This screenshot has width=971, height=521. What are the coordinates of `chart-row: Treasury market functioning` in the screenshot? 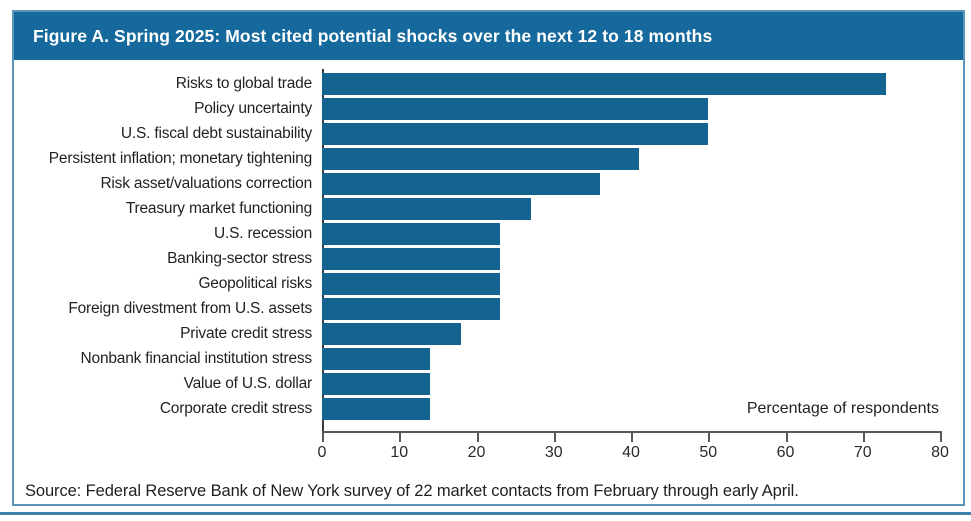 It's located at (488, 208).